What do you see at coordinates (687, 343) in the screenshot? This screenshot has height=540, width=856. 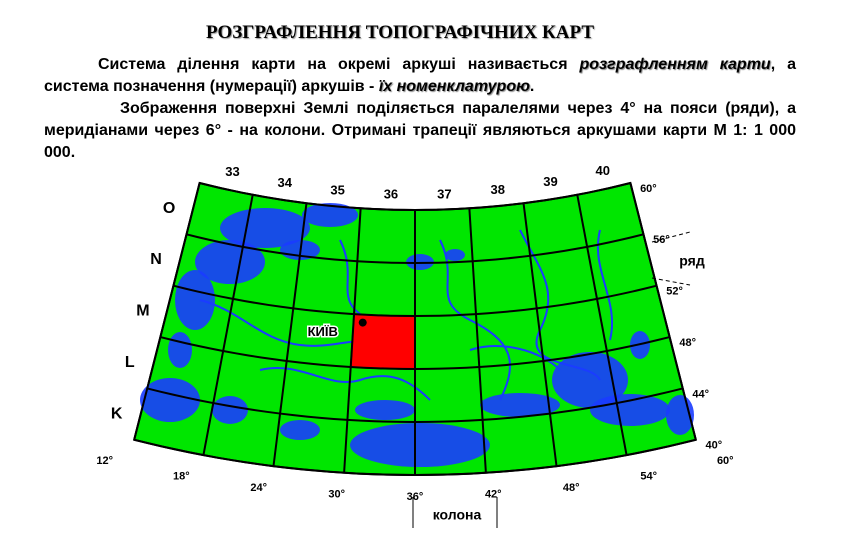 I see `latitude-label: 48°` at bounding box center [687, 343].